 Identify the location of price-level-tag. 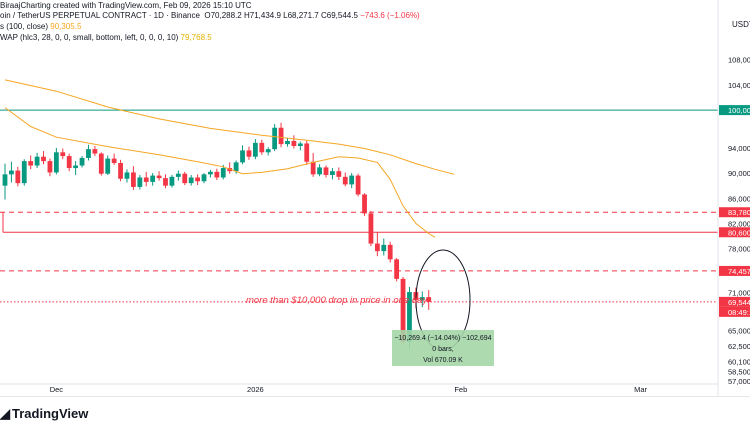
(734, 212).